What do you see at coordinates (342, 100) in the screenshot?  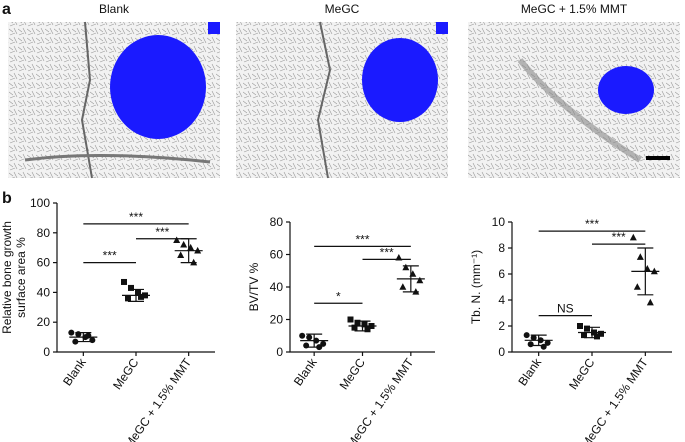 I see `image-megc` at bounding box center [342, 100].